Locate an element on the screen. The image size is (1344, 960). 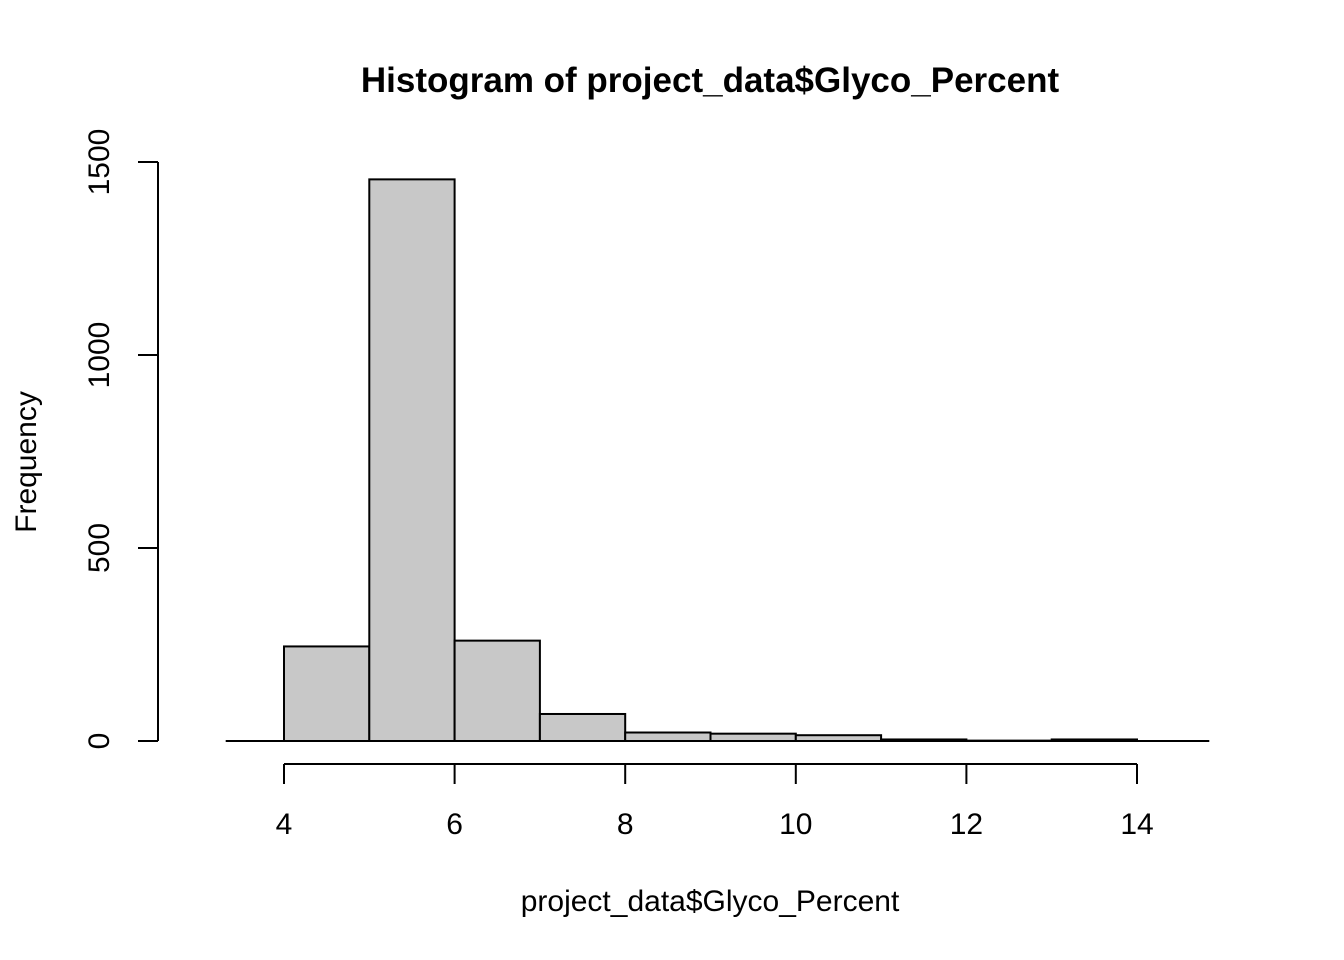
y-axis: 0 500 1000 1500 is located at coordinates (121, 439).